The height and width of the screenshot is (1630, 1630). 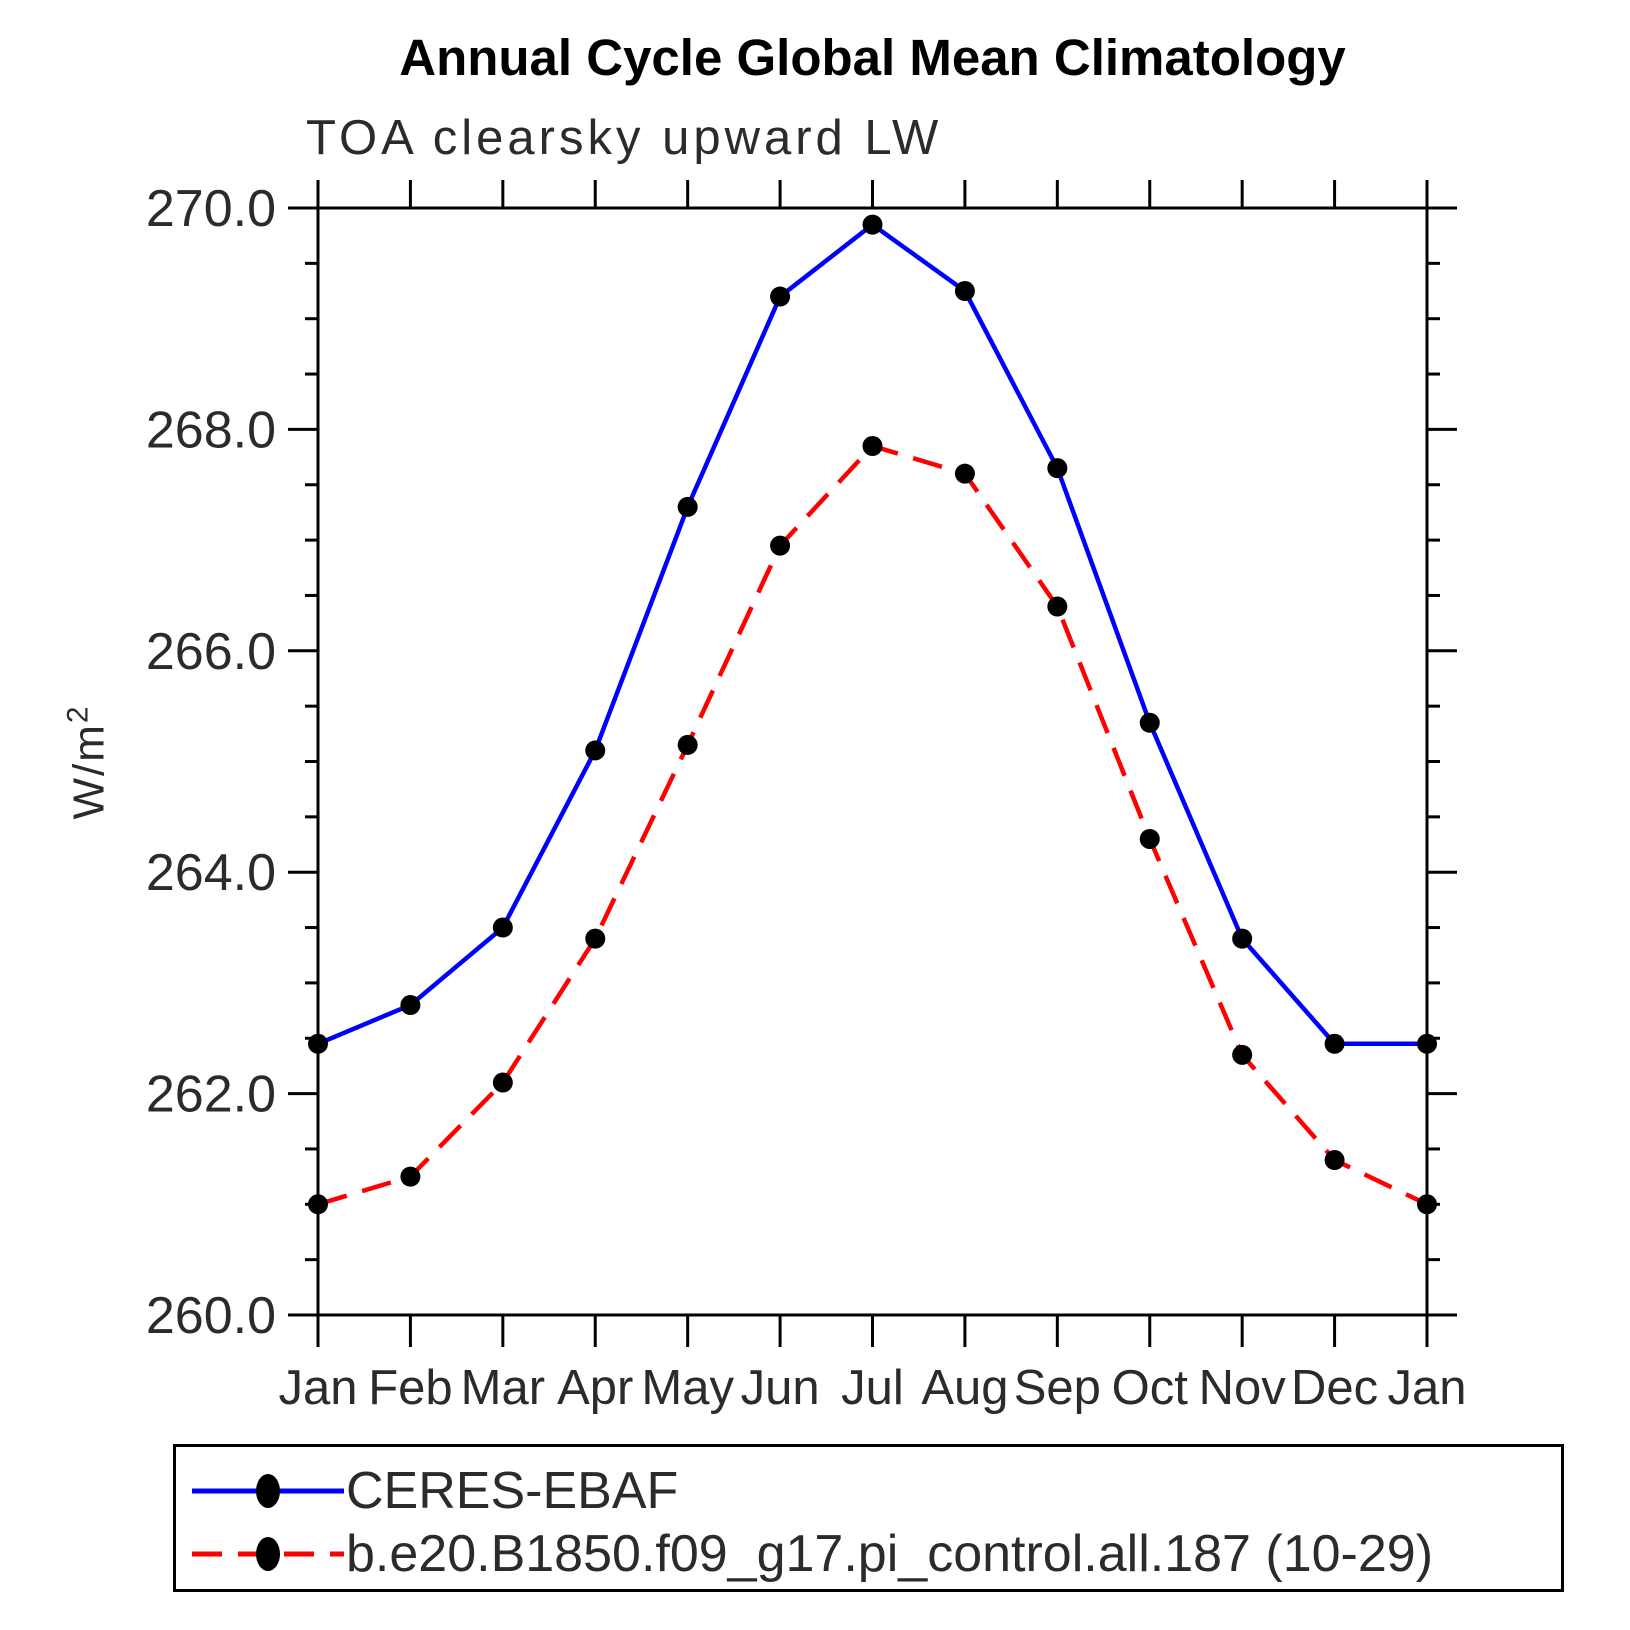 What do you see at coordinates (1243, 1388) in the screenshot?
I see `x-tick-label: Nov` at bounding box center [1243, 1388].